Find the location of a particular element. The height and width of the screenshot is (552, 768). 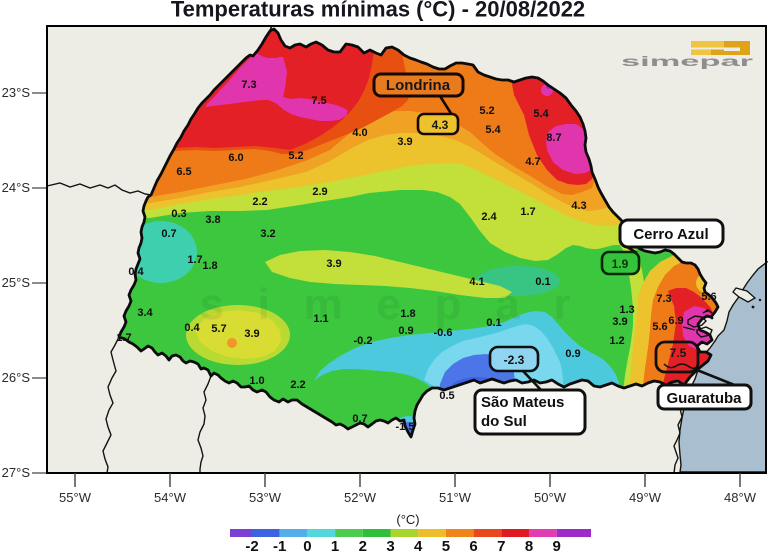

svg-text: 49°W is located at coordinates (645, 497).